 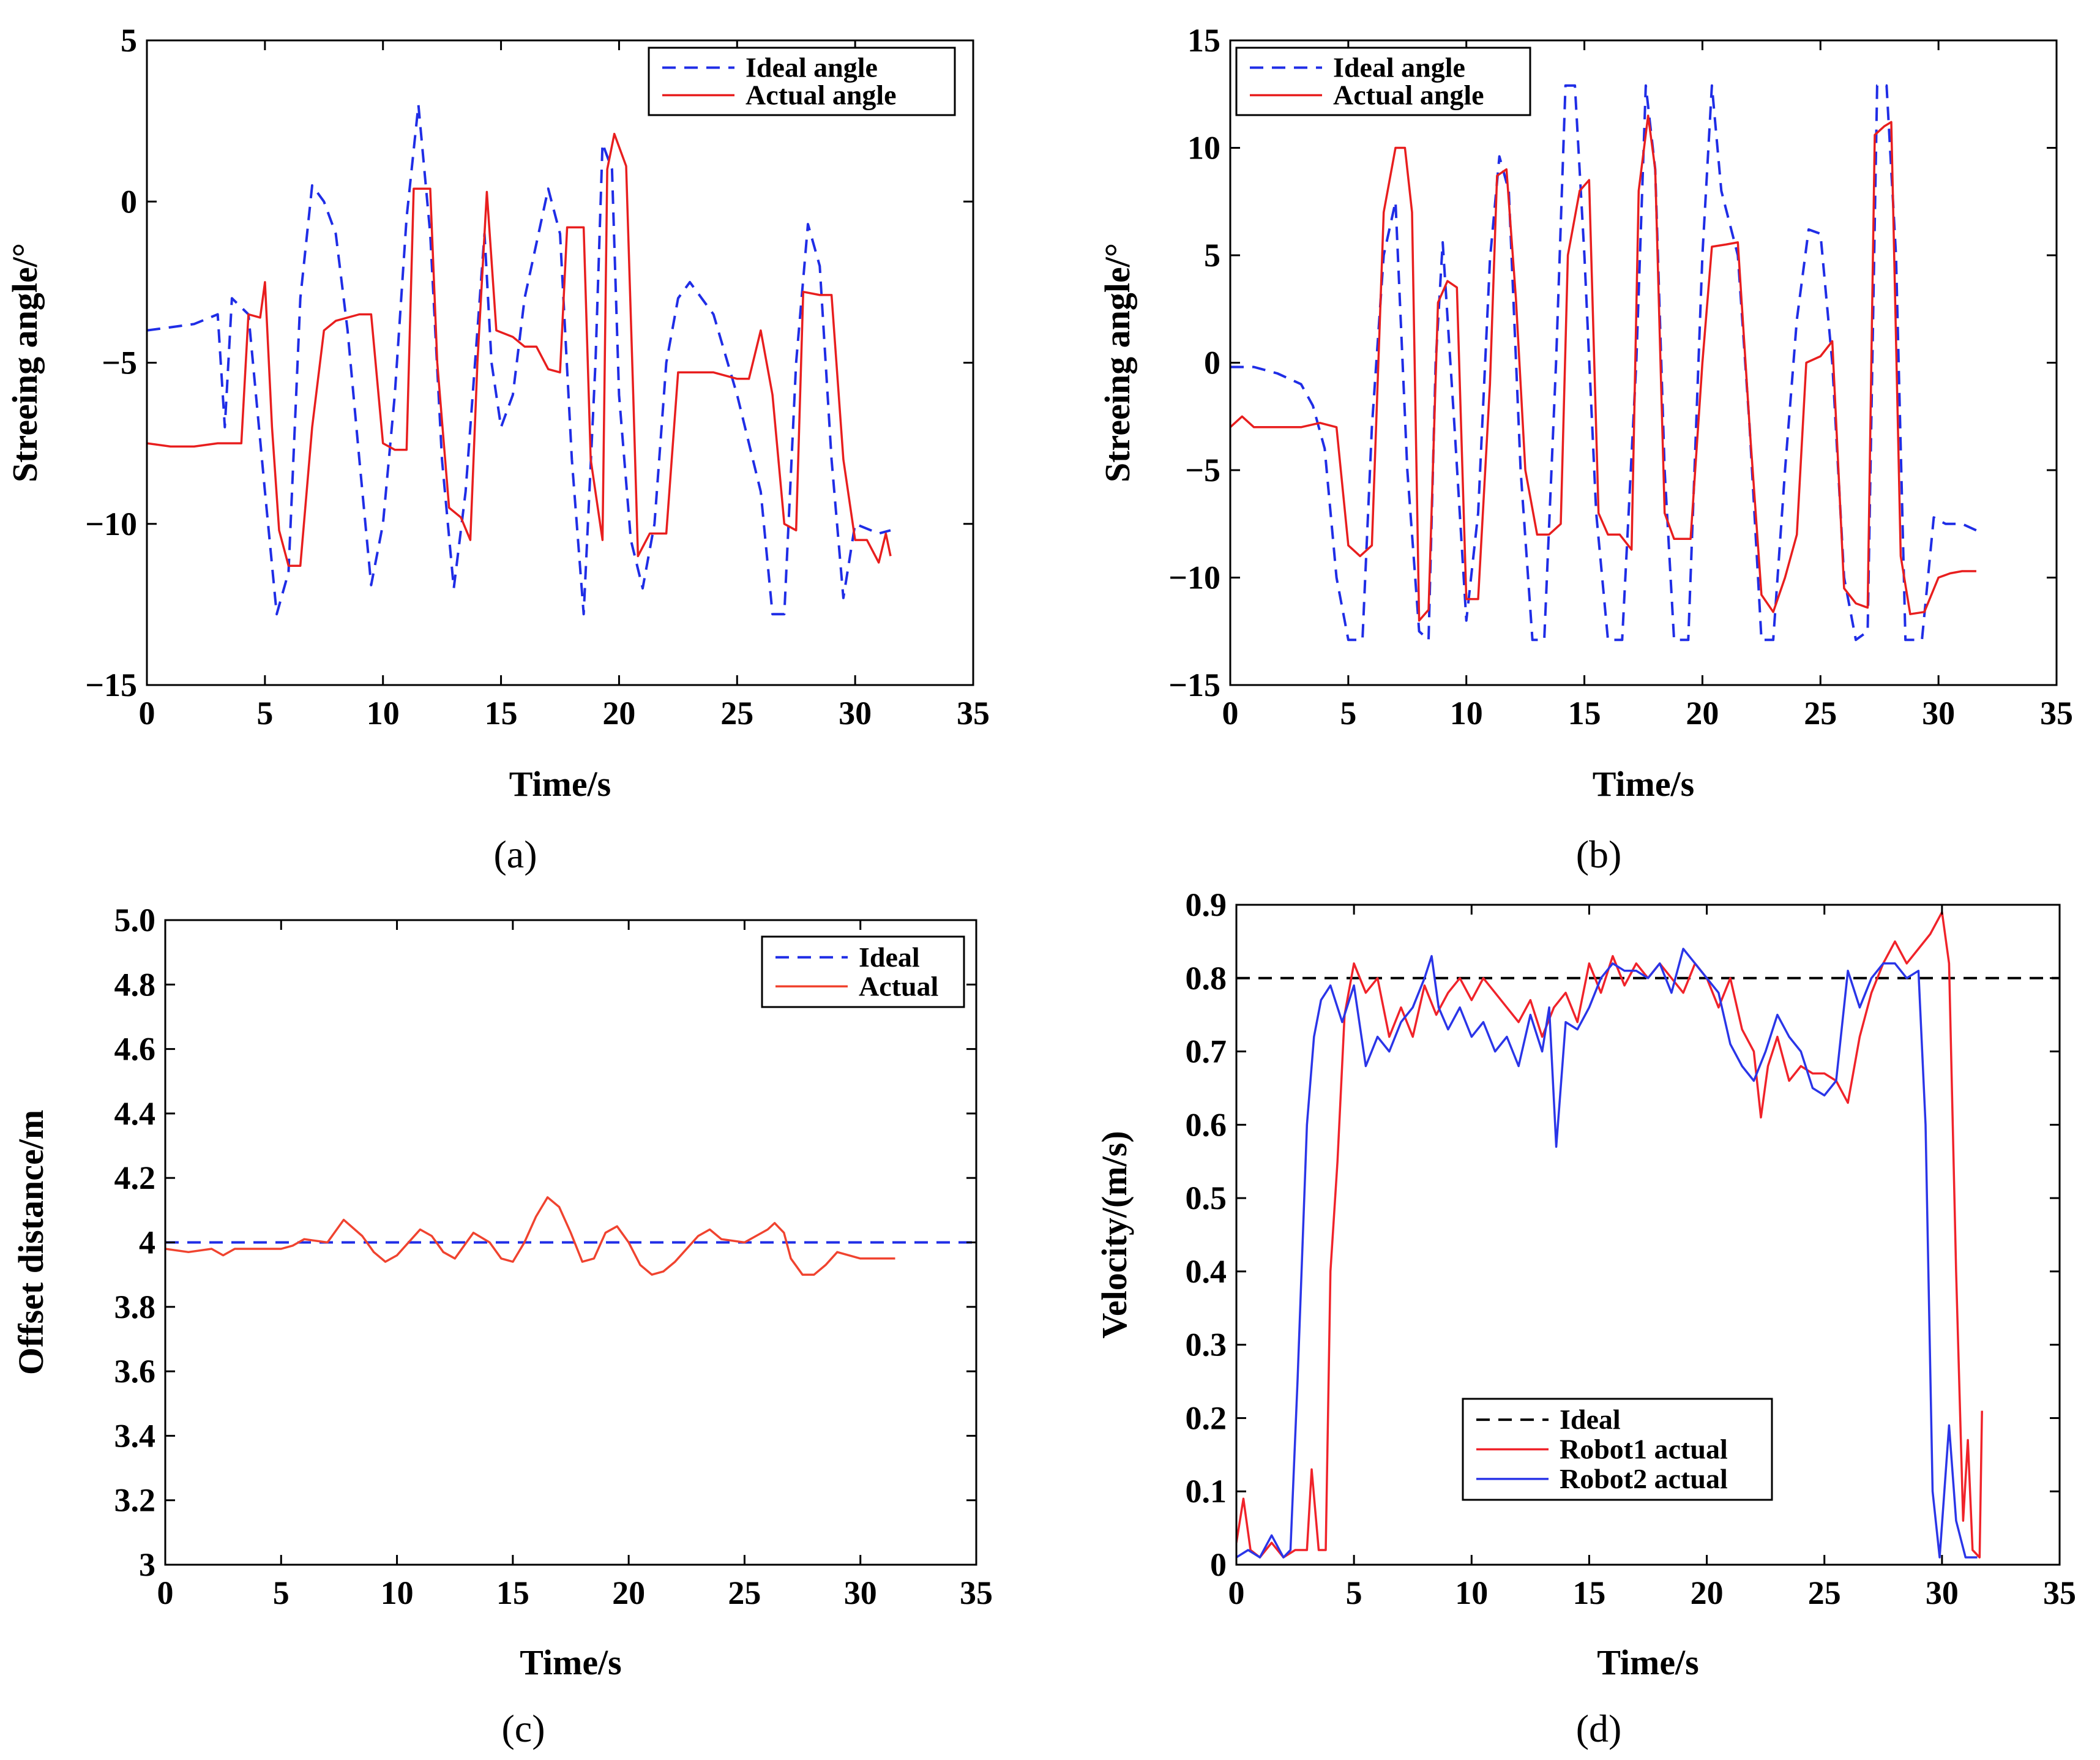 I want to click on y-tick-label: 4.4, so click(x=135, y=1113).